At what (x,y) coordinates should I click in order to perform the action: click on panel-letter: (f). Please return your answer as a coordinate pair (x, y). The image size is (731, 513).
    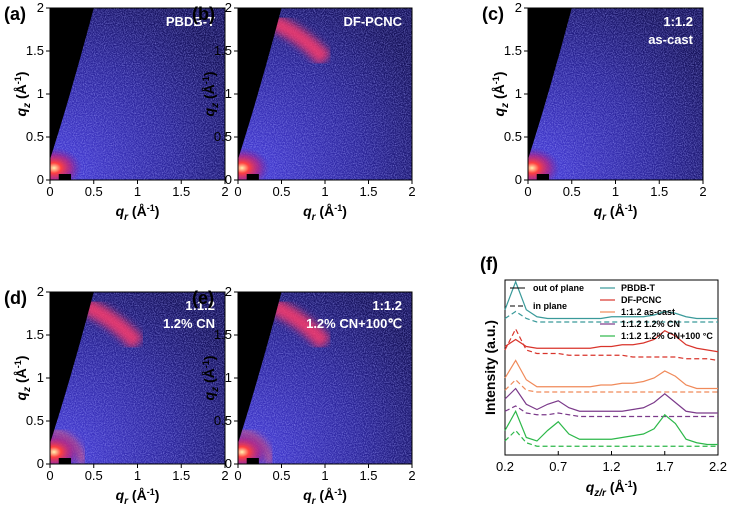
    Looking at the image, I should click on (489, 264).